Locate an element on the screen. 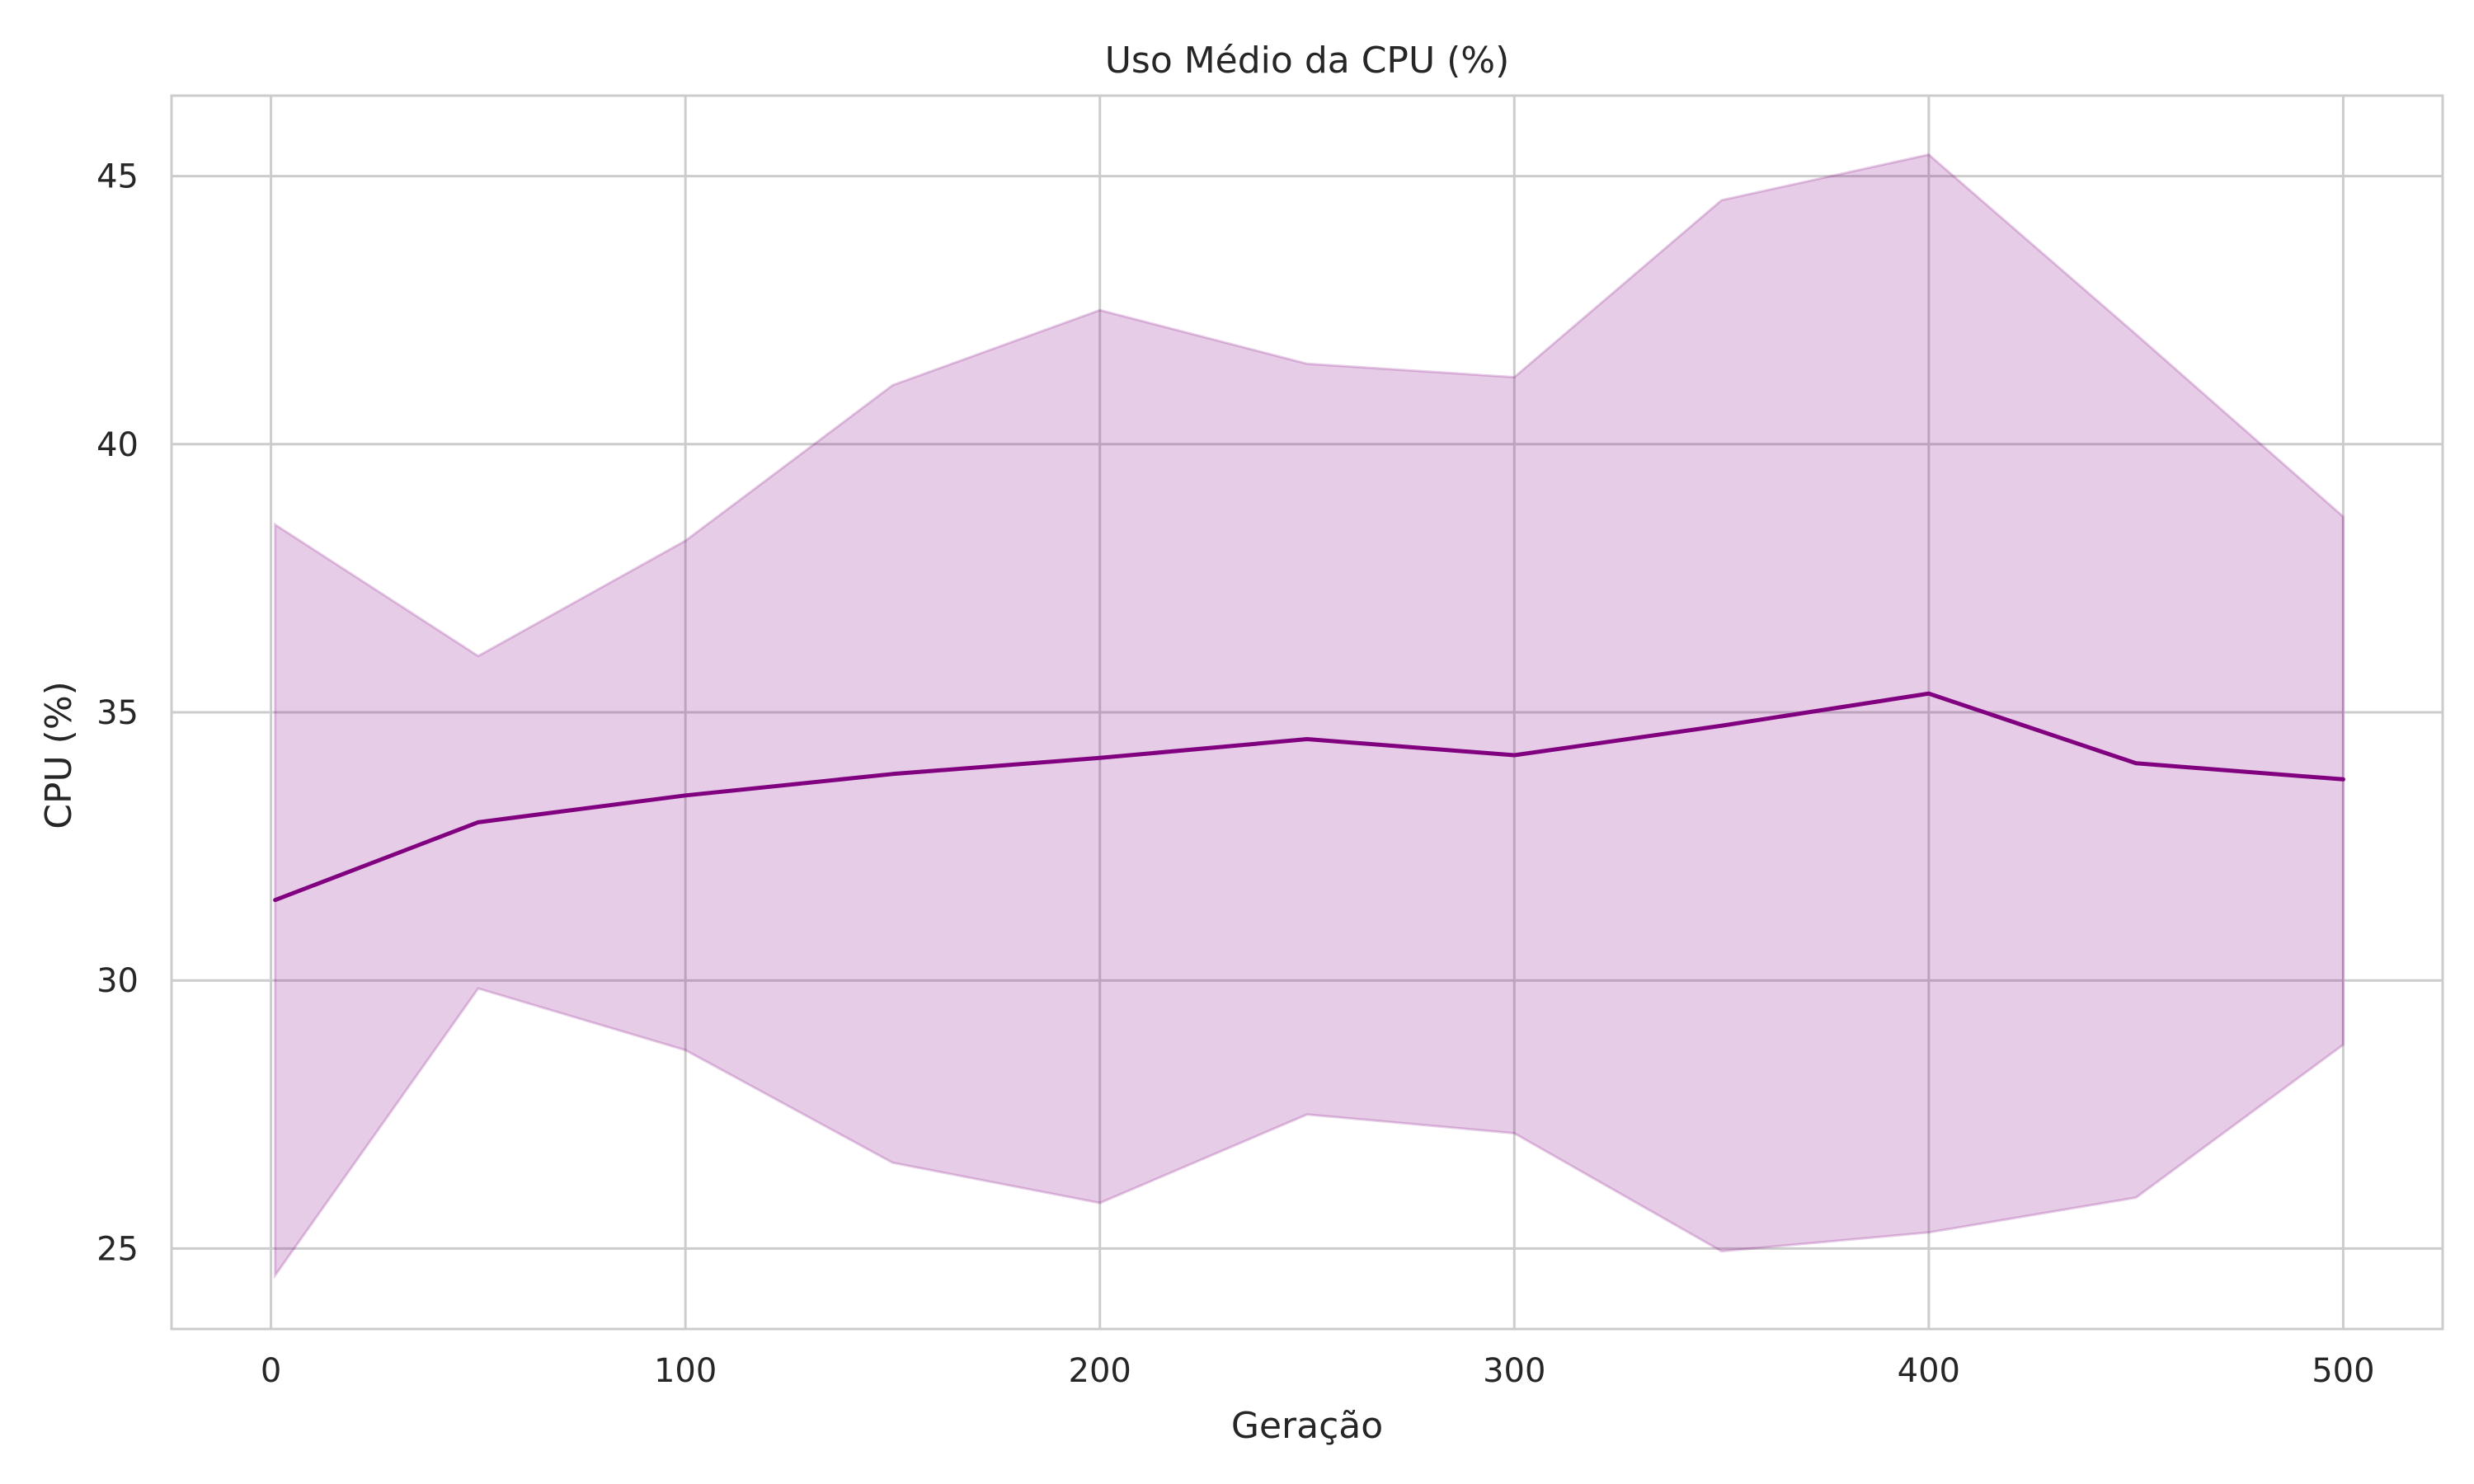  series-line-layer is located at coordinates (1309, 797).